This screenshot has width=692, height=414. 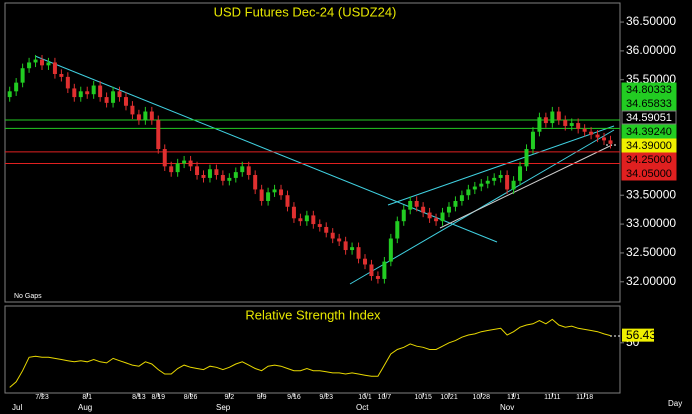 I want to click on month-label: Oct, so click(x=362, y=407).